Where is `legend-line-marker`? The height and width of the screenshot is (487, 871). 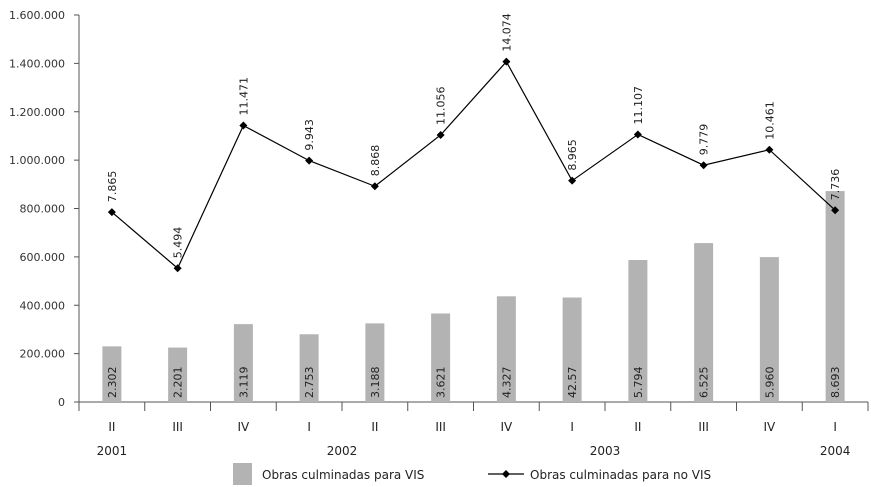
legend-line-marker is located at coordinates (506, 474).